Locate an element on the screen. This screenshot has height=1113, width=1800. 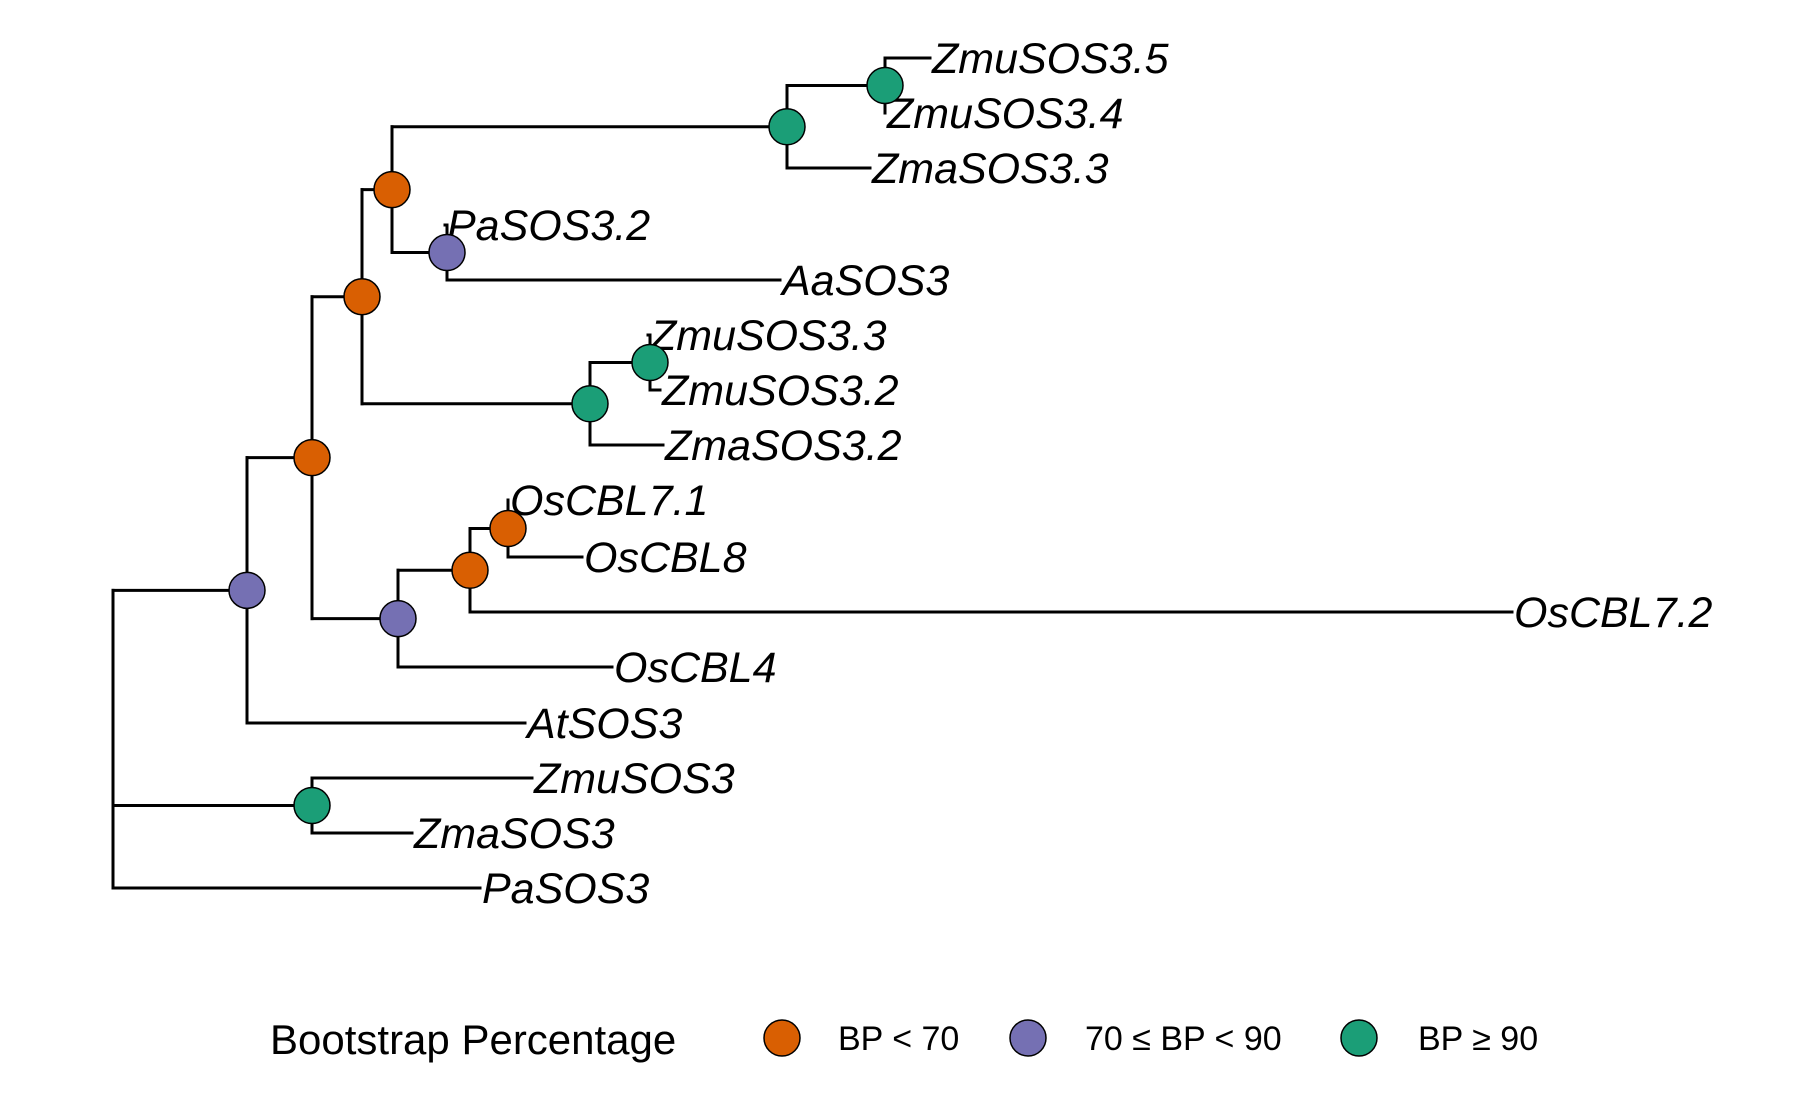
tip-label-t3: ZmaSOS3.3 is located at coordinates (990, 169).